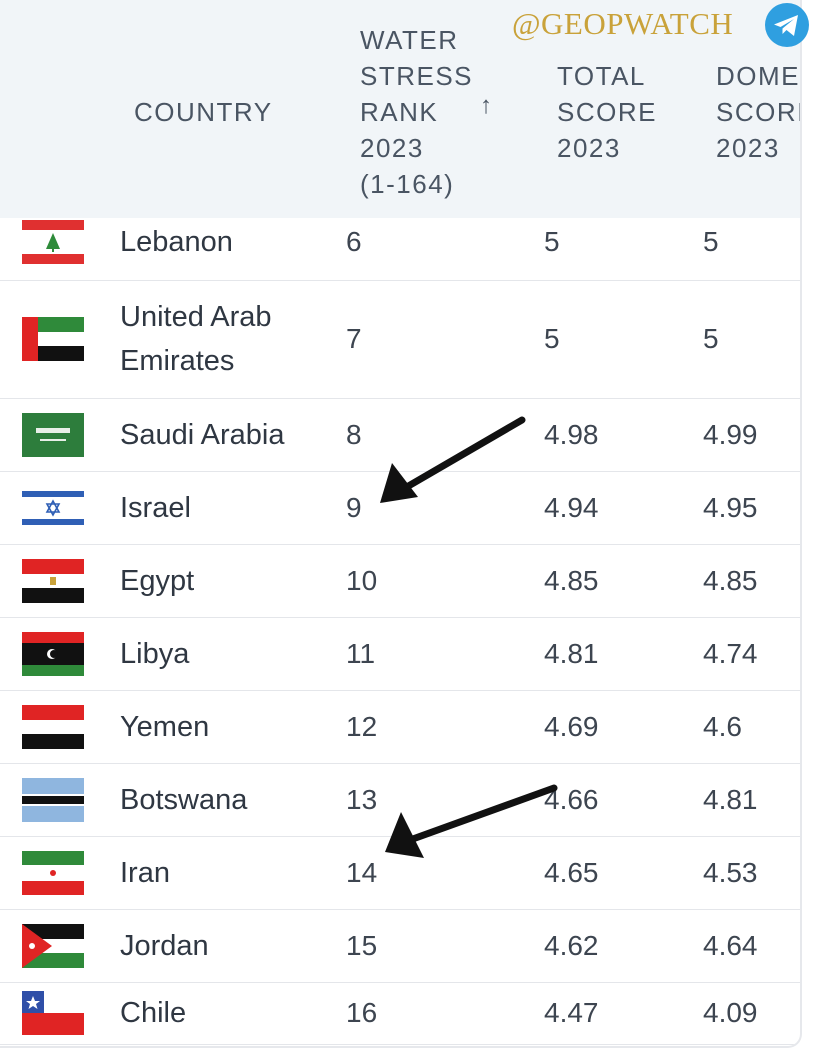  What do you see at coordinates (362, 580) in the screenshot?
I see `water-stress-rank: 10` at bounding box center [362, 580].